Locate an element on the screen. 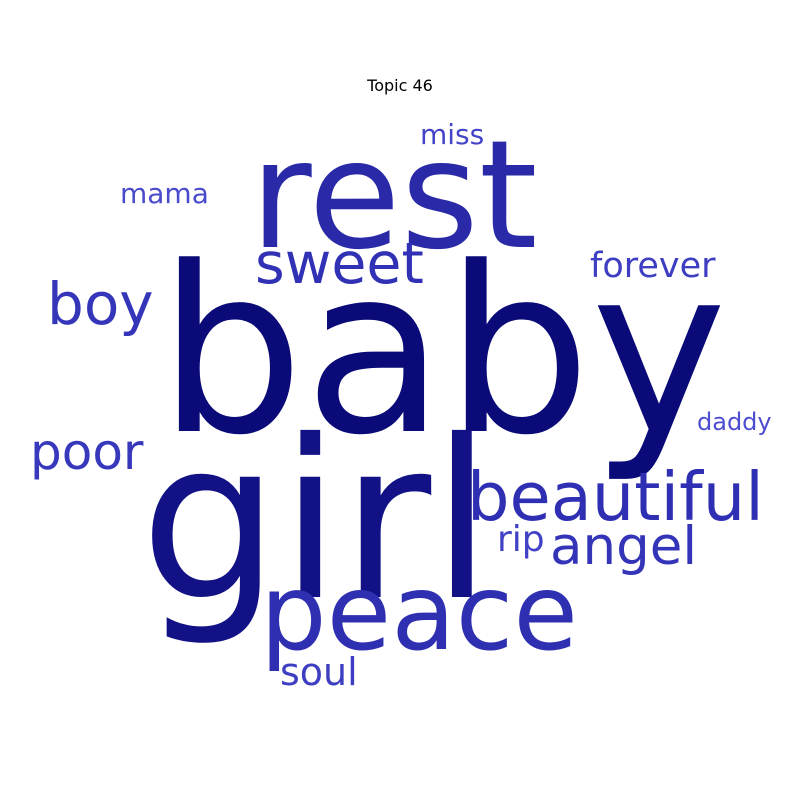 Image resolution: width=800 pixels, height=800 pixels. word-rest: rest is located at coordinates (394, 196).